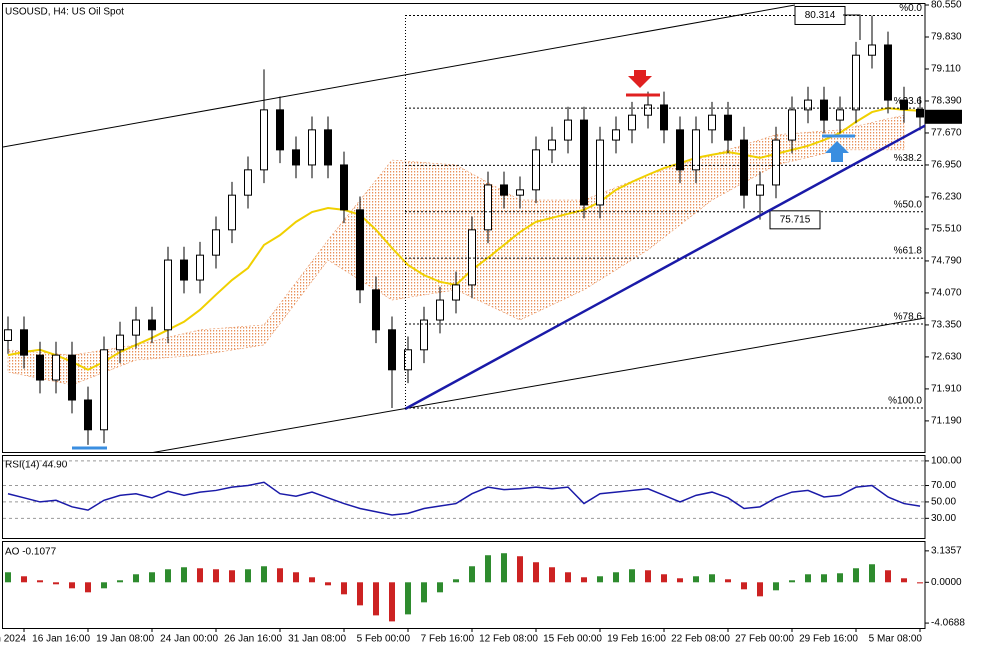  I want to click on y-tick-label: -4.0688, so click(948, 623).